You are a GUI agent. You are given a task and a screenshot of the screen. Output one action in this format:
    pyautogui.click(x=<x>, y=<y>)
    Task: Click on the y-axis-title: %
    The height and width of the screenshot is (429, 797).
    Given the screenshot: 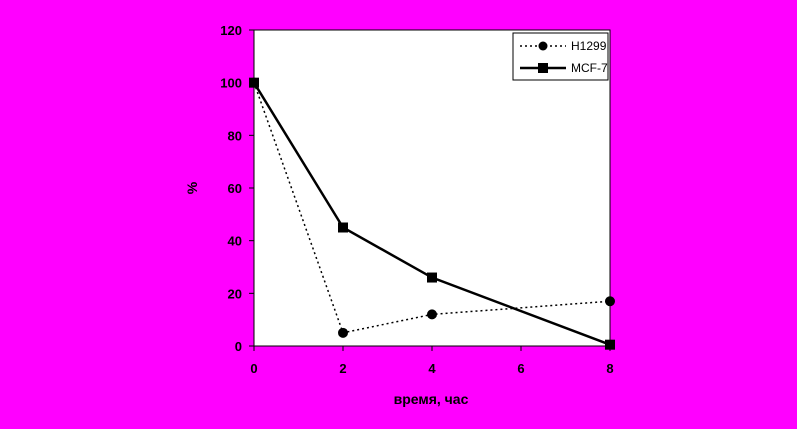 What is the action you would take?
    pyautogui.click(x=192, y=187)
    